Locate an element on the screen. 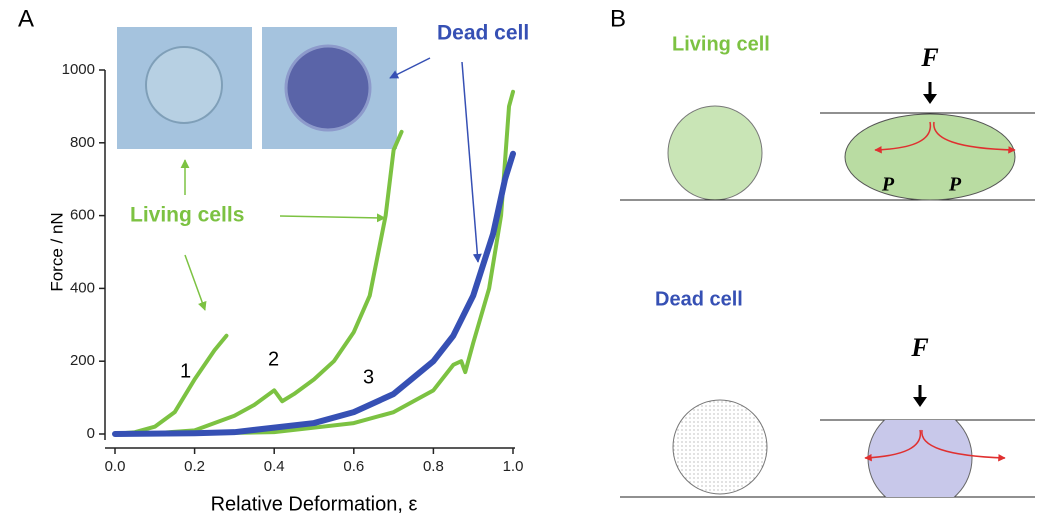 This screenshot has width=1050, height=527. panel-label: A is located at coordinates (26, 18).